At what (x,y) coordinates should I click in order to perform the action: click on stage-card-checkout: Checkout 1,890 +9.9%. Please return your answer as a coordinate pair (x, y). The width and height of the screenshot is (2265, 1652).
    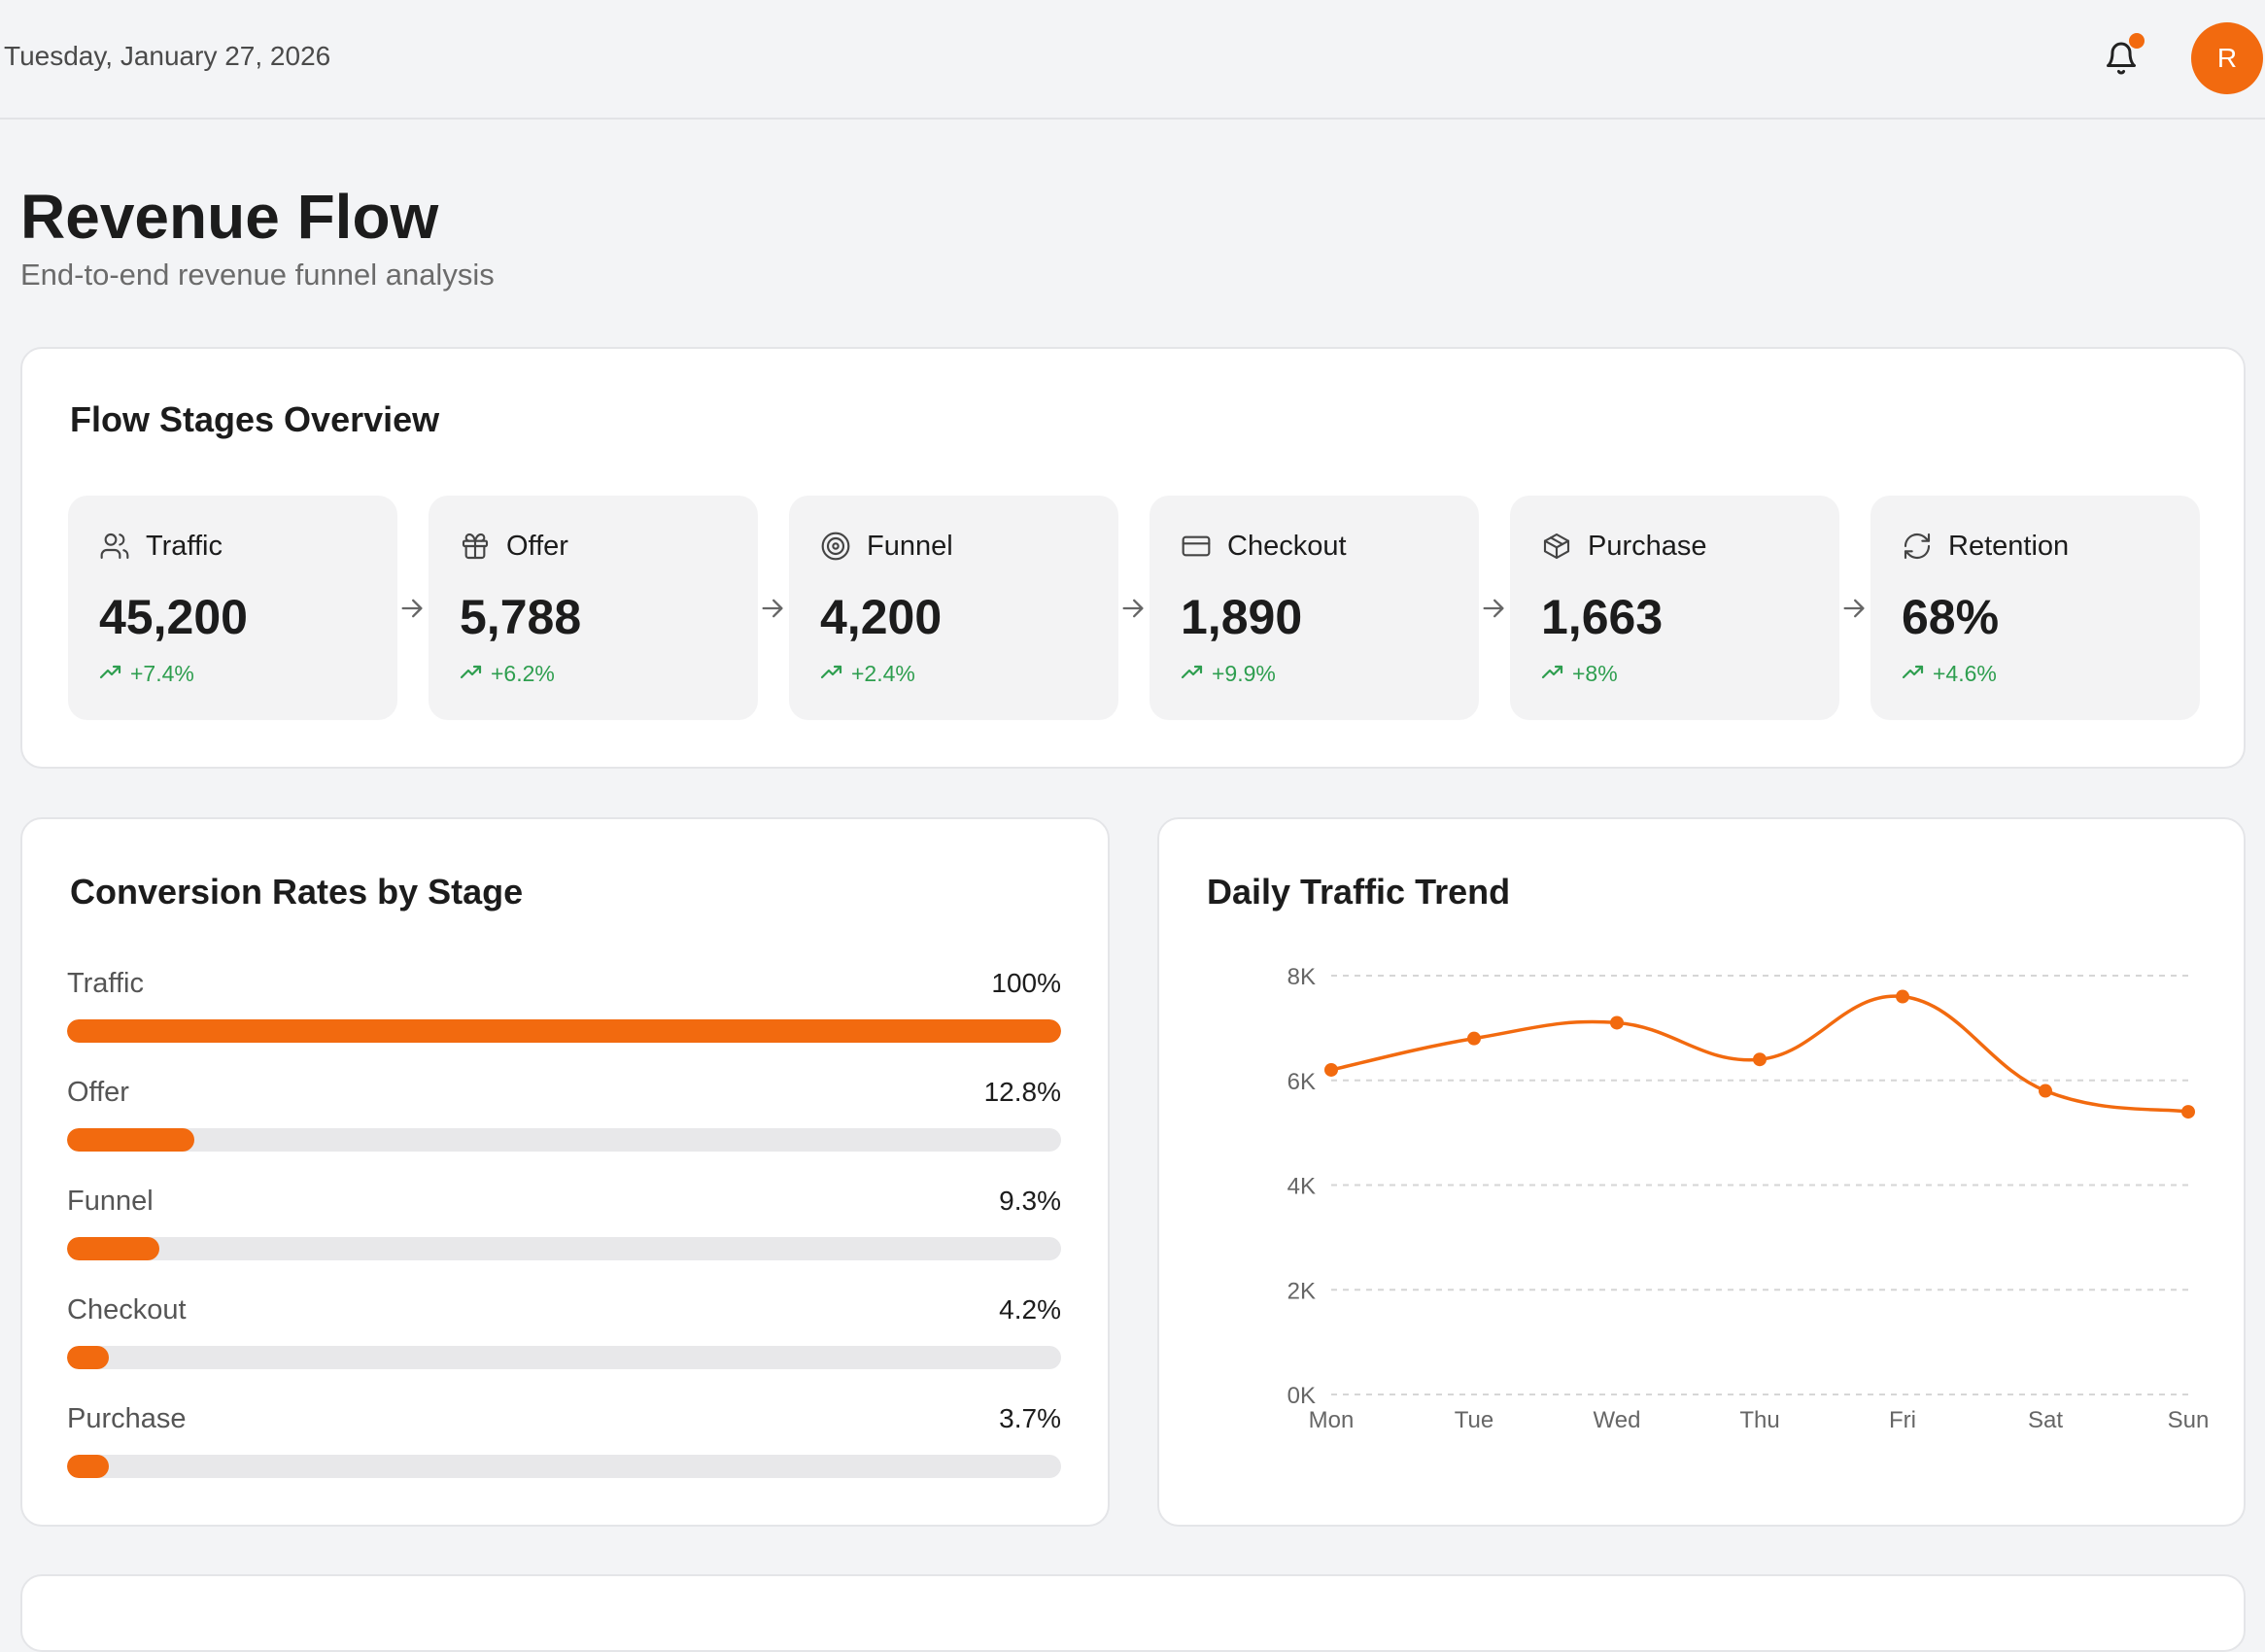
    Looking at the image, I should click on (1314, 608).